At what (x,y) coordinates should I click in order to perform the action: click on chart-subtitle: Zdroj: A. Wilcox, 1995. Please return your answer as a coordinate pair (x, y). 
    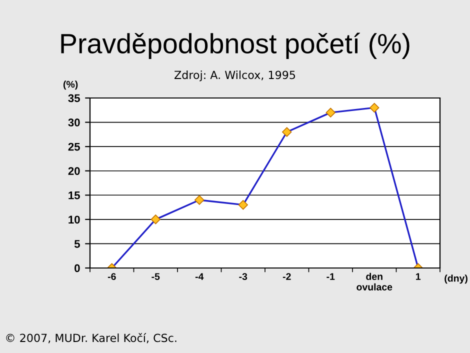
    Looking at the image, I should click on (235, 76).